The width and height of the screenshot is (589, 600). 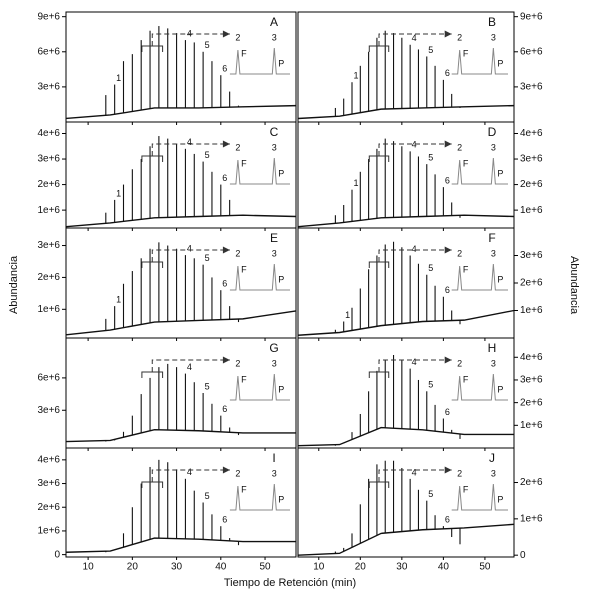 I want to click on x-tick-label: 30, so click(x=402, y=567).